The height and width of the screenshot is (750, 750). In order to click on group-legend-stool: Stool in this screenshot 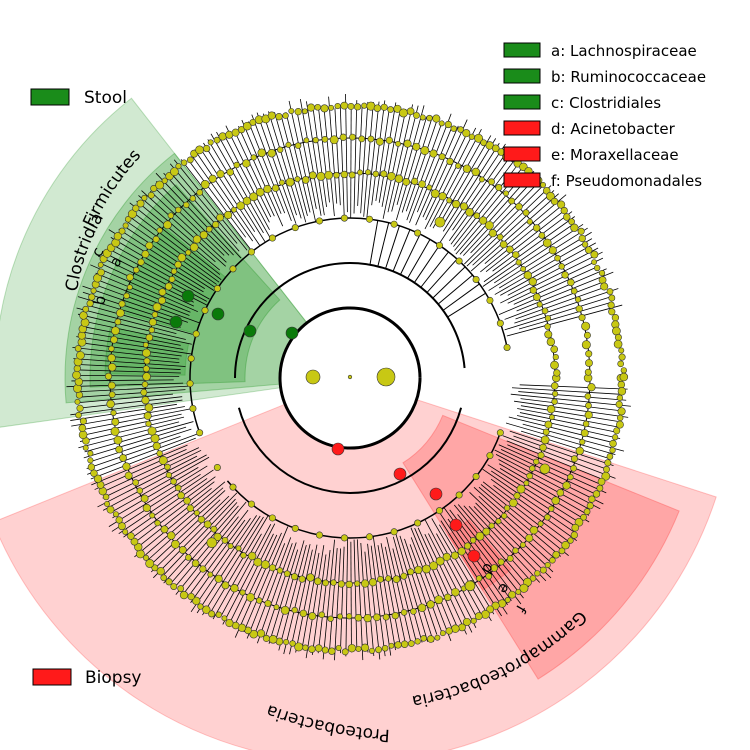, I will do `click(78, 98)`.